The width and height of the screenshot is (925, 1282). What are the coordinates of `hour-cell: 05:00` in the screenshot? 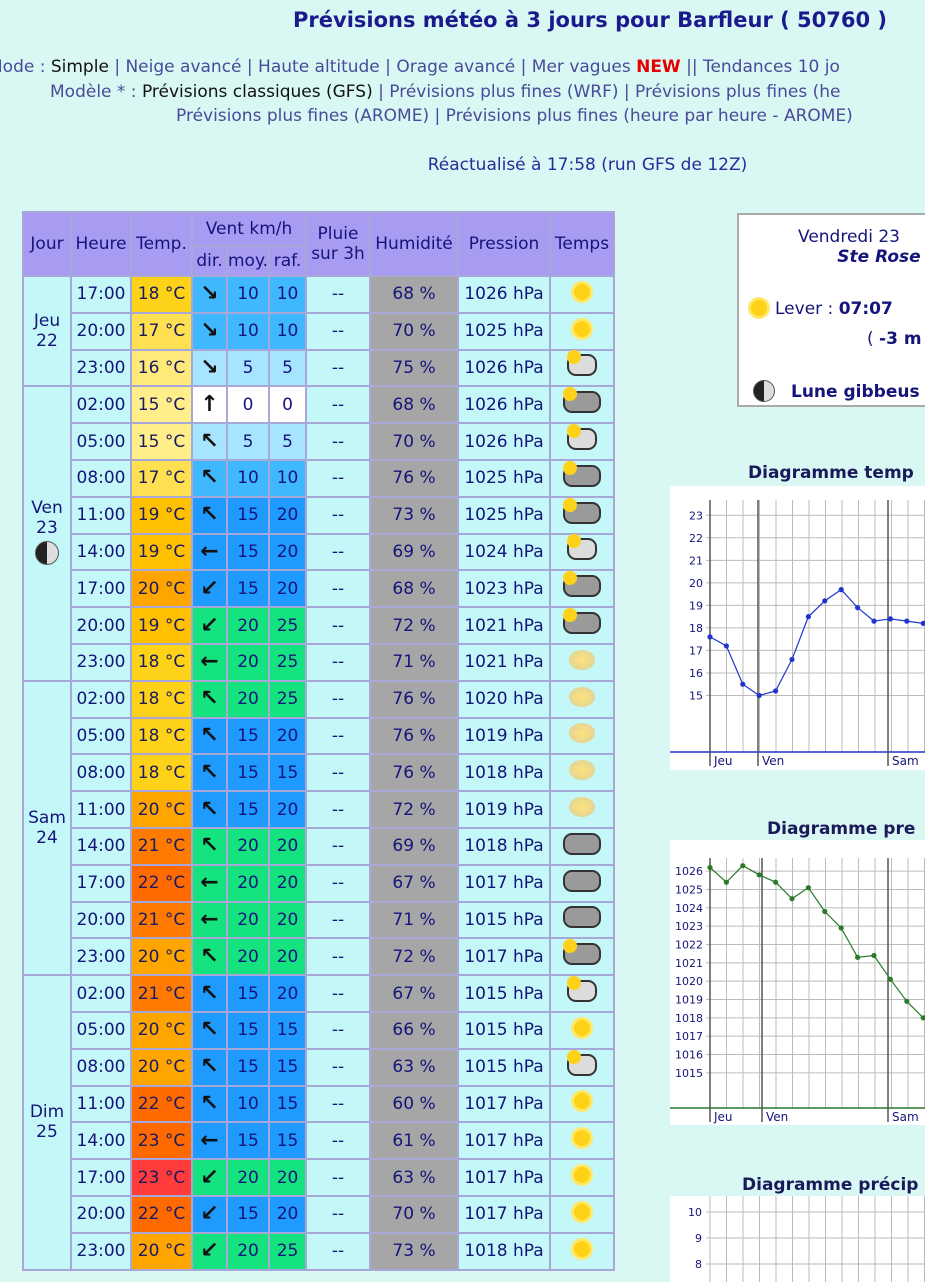 It's located at (101, 441).